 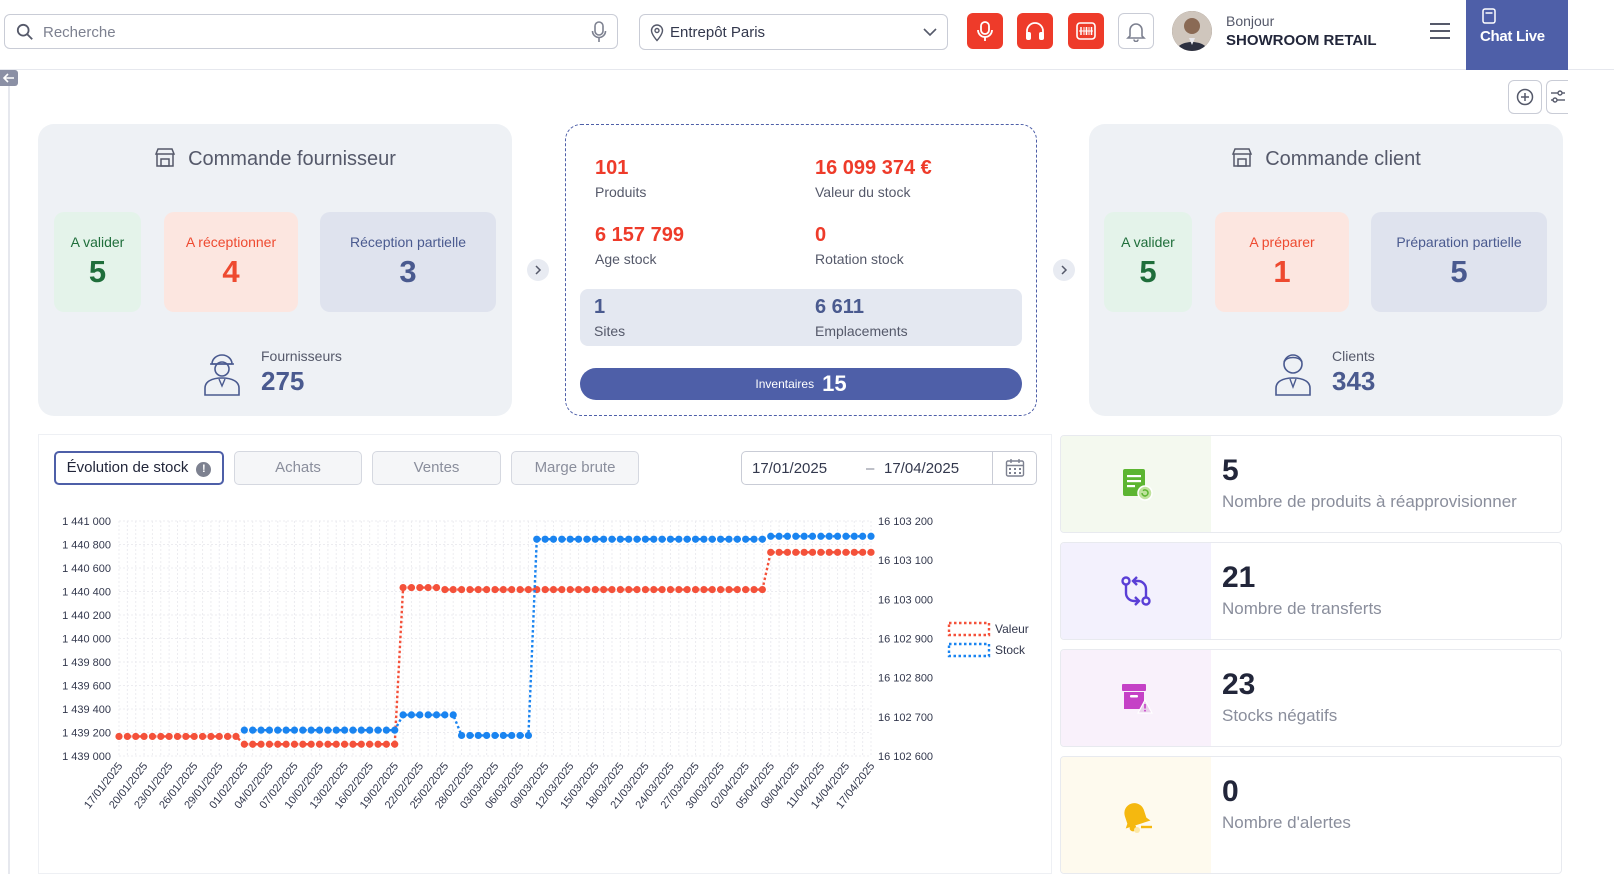 What do you see at coordinates (1525, 97) in the screenshot?
I see `add-widget-button` at bounding box center [1525, 97].